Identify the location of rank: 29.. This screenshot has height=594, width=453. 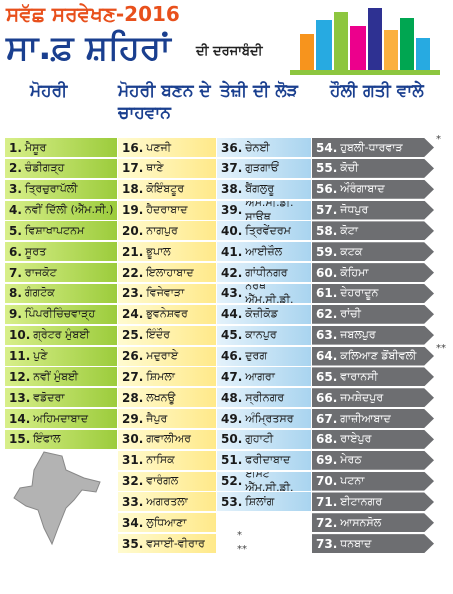
(133, 418).